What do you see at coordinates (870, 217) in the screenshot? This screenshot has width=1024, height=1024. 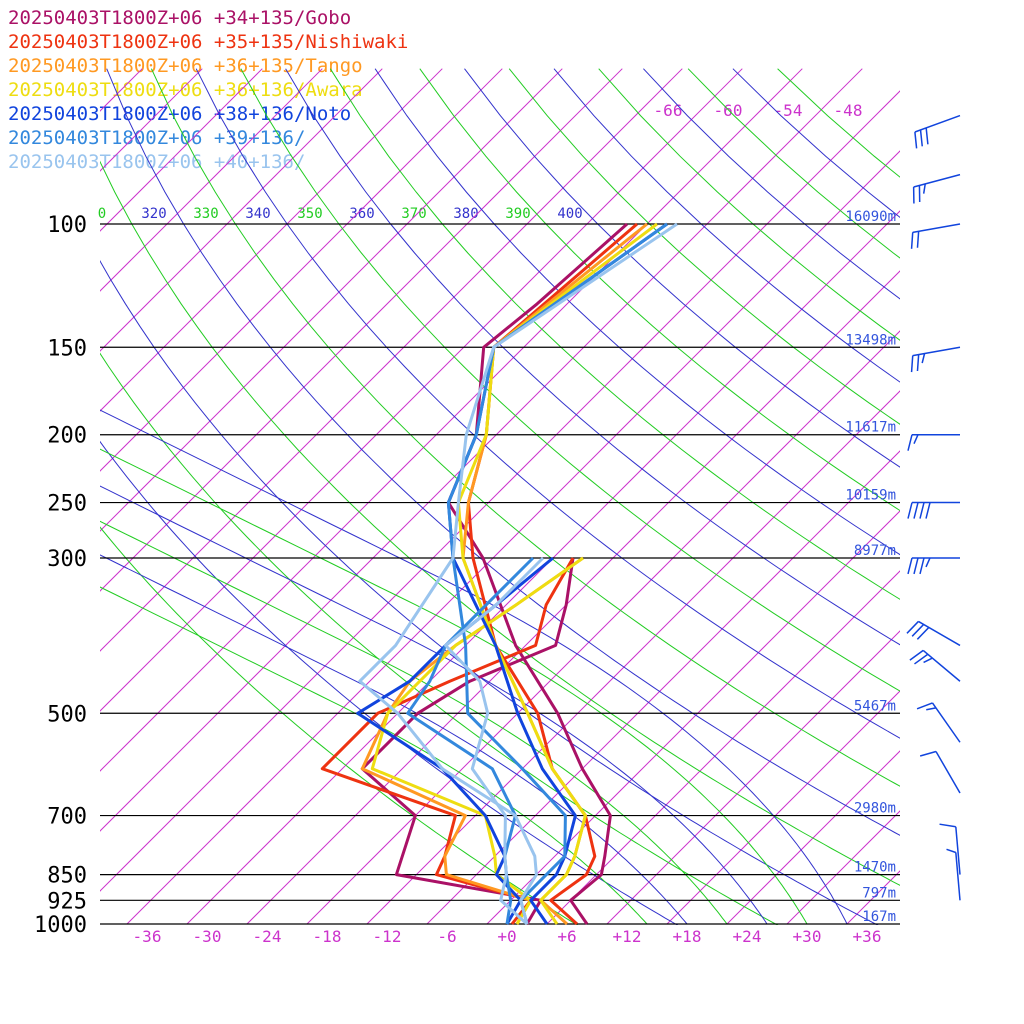 I see `height-label: 16090m` at bounding box center [870, 217].